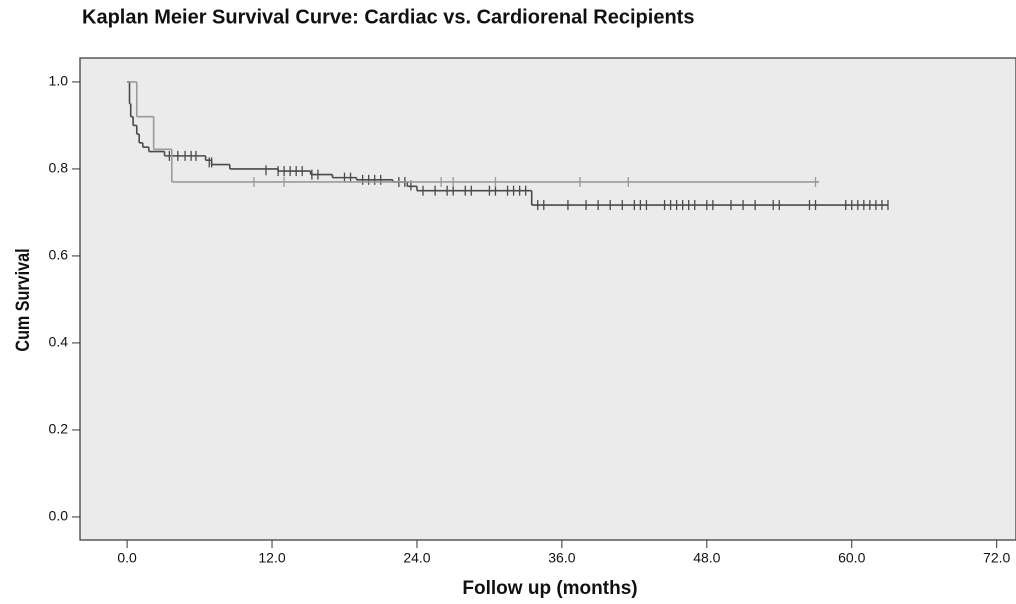  What do you see at coordinates (23, 299) in the screenshot?
I see `y-axis-label: Cum Survival` at bounding box center [23, 299].